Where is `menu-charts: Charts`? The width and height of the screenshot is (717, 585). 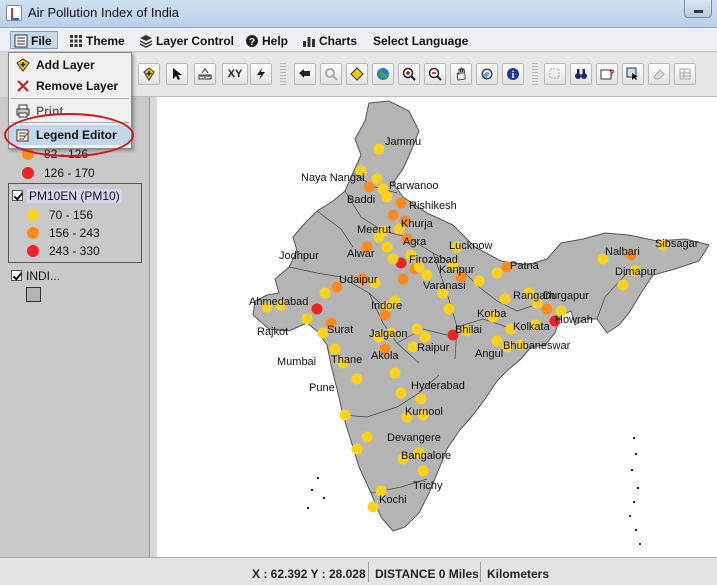
menu-charts: Charts is located at coordinates (330, 40).